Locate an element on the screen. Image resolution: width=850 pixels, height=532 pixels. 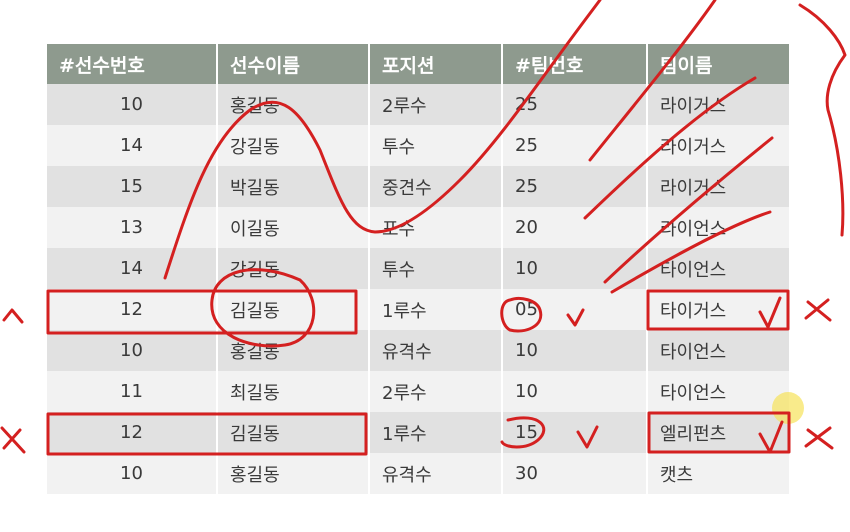
cell-team-name: 캣츠 is located at coordinates (719, 473).